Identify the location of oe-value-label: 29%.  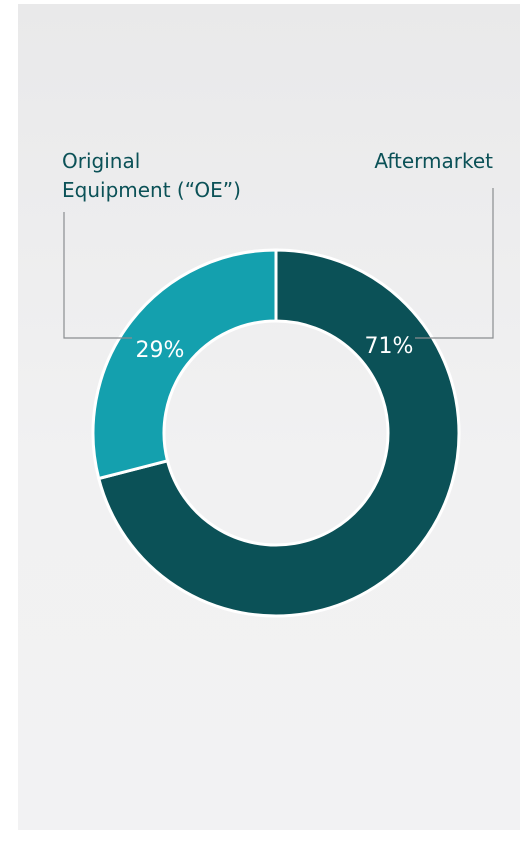
(160, 350).